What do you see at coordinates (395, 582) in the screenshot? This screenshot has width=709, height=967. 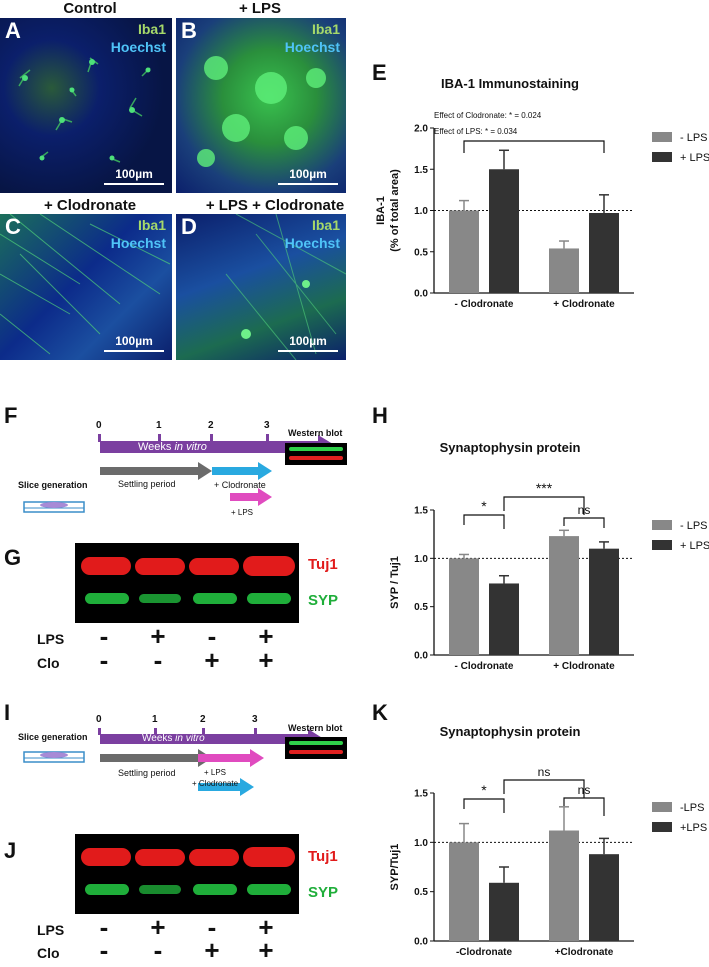 I see `y-axis-label: SYP / Tuj1` at bounding box center [395, 582].